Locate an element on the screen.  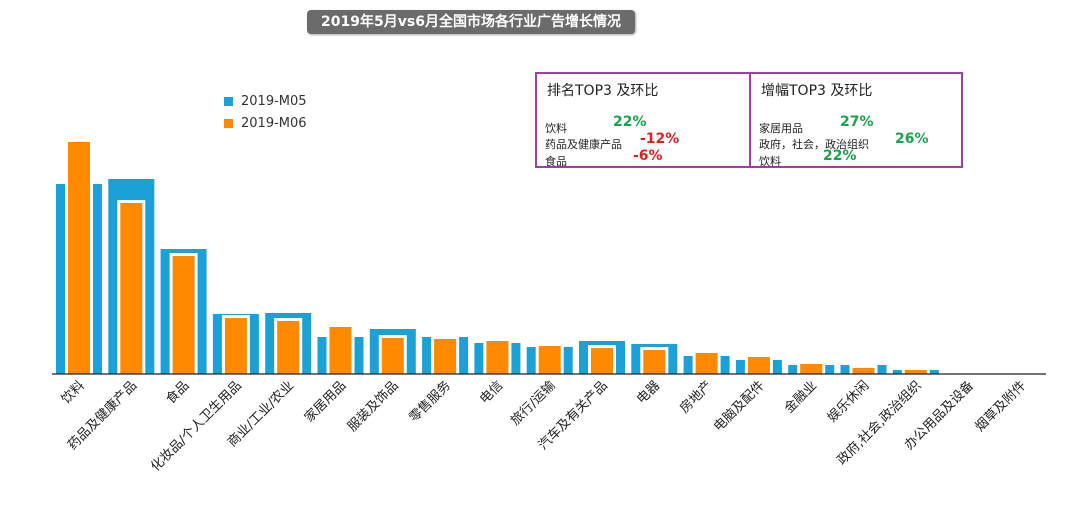
growth-row-1-value: 27% is located at coordinates (857, 122).